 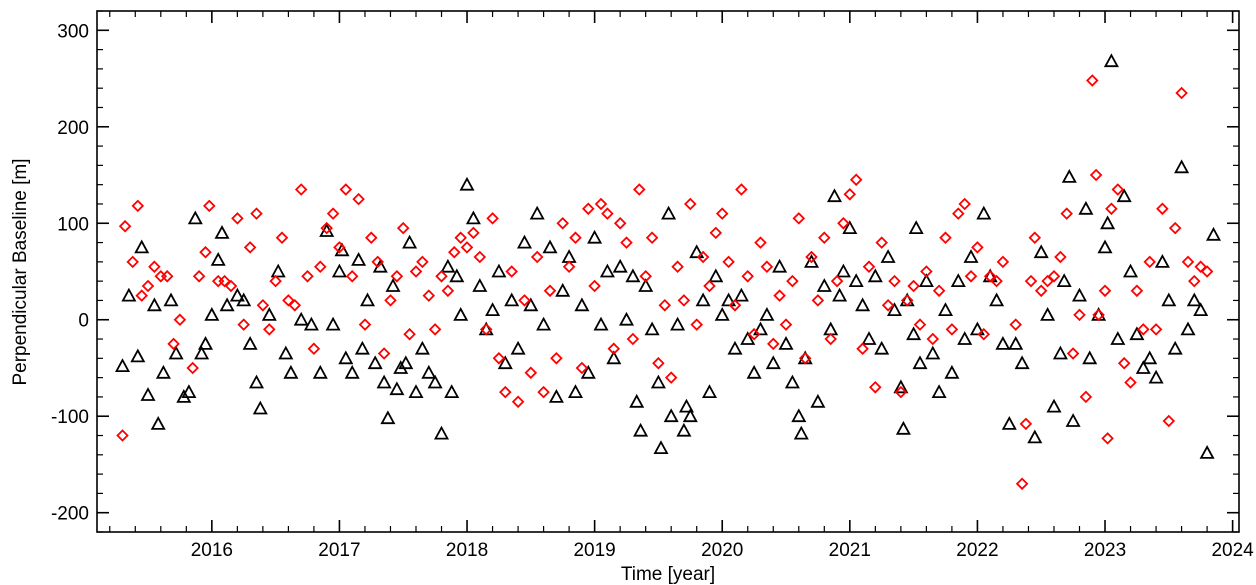 I want to click on x-tick-label: 2020, so click(x=722, y=550).